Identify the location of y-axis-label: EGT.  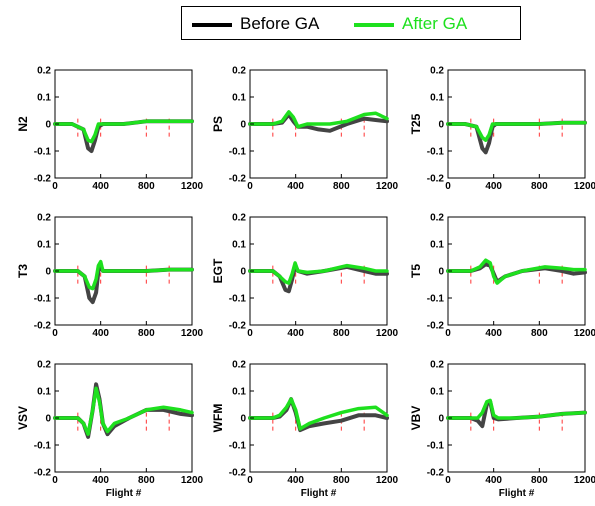
(218, 270).